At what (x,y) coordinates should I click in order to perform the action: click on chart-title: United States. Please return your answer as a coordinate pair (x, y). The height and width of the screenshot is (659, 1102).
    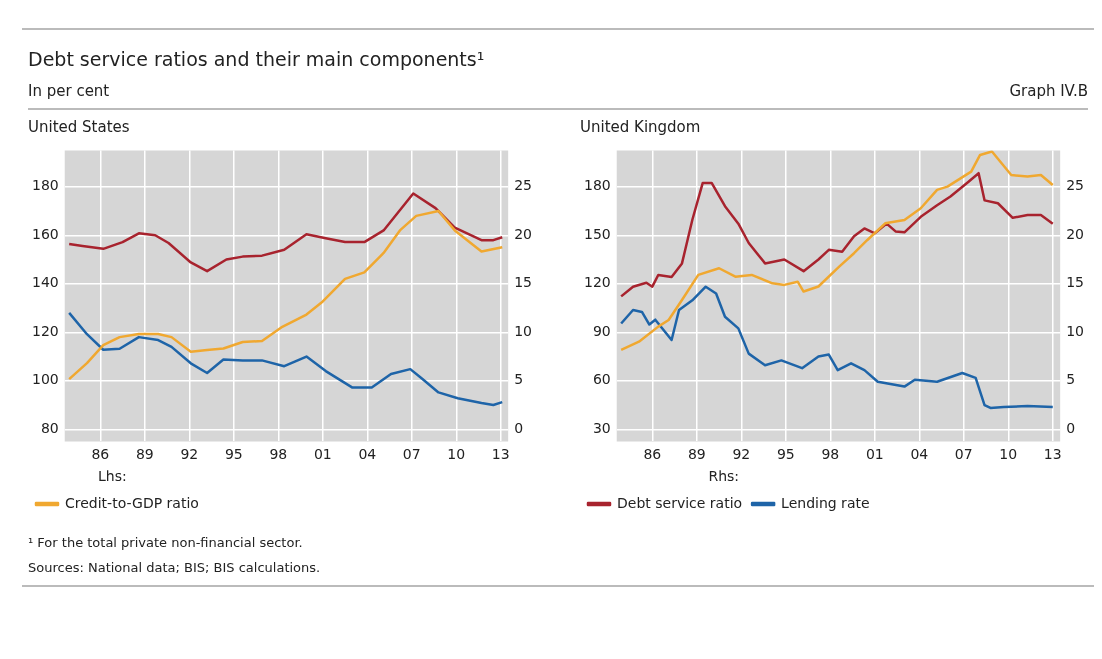
    Looking at the image, I should click on (79, 127).